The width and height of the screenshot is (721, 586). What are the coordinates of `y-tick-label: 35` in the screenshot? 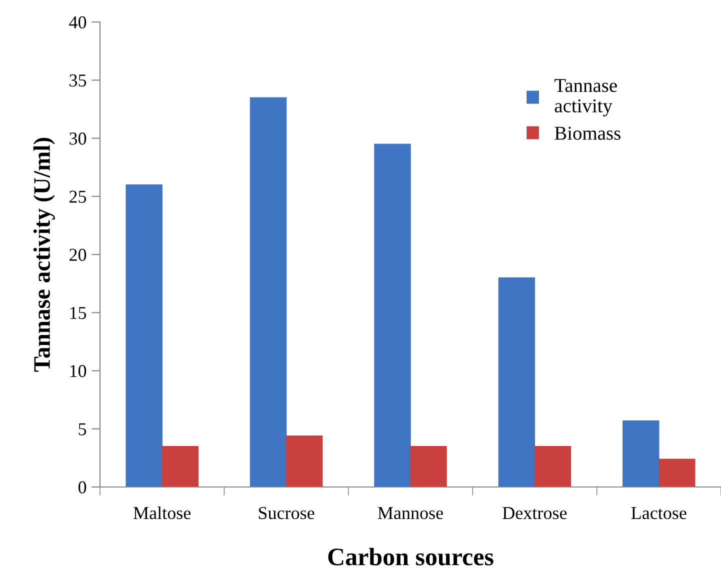 It's located at (78, 80).